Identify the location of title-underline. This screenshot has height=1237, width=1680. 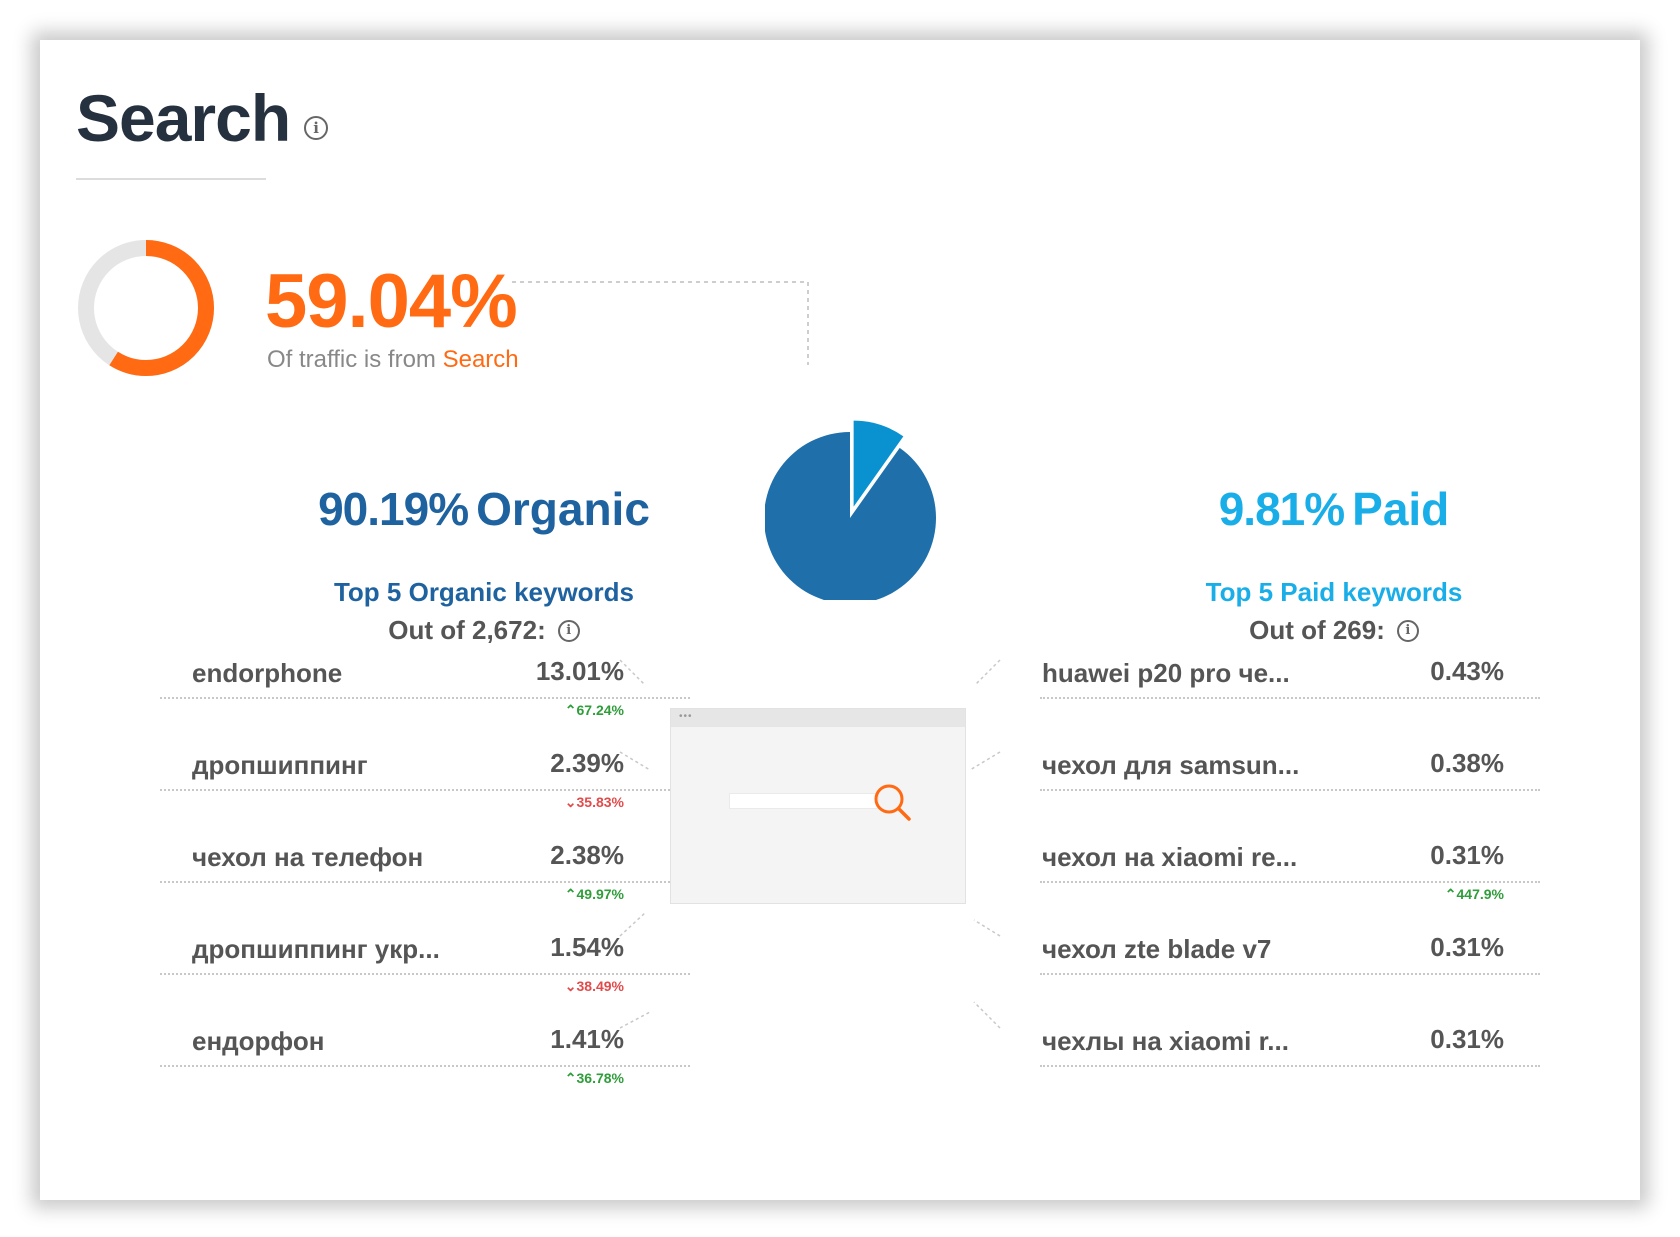
(171, 179).